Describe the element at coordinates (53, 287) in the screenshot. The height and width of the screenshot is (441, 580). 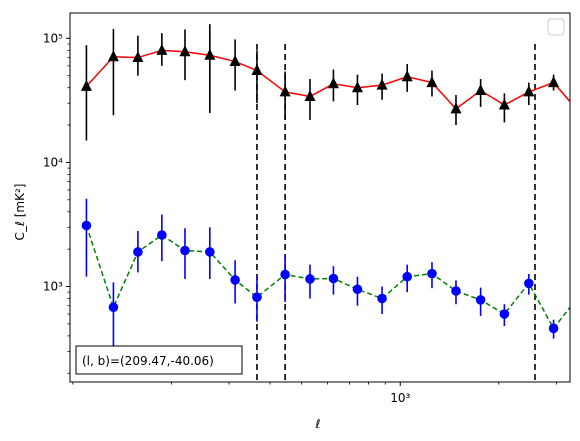
I see `y-tick-label: 10³` at that location.